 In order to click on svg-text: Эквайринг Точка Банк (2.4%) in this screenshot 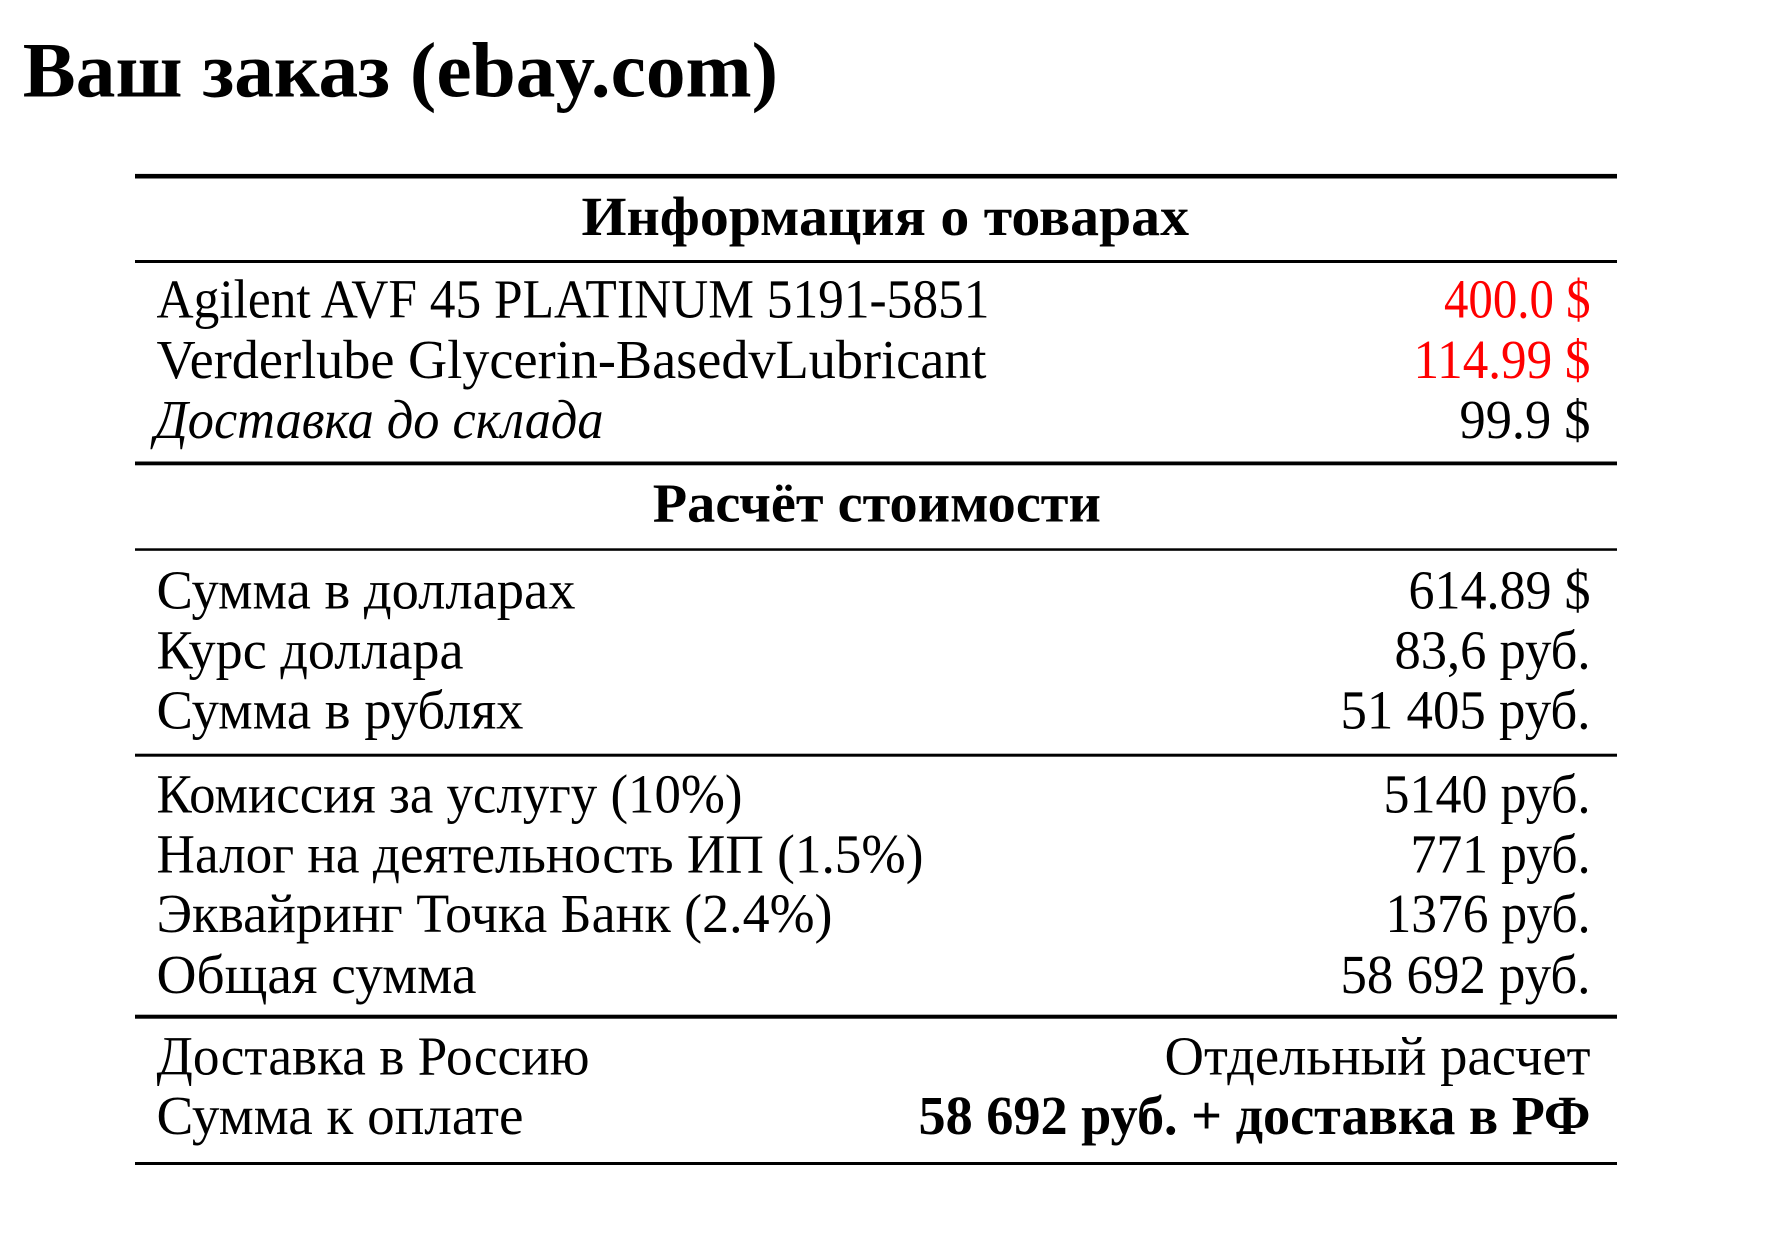, I will do `click(495, 913)`.